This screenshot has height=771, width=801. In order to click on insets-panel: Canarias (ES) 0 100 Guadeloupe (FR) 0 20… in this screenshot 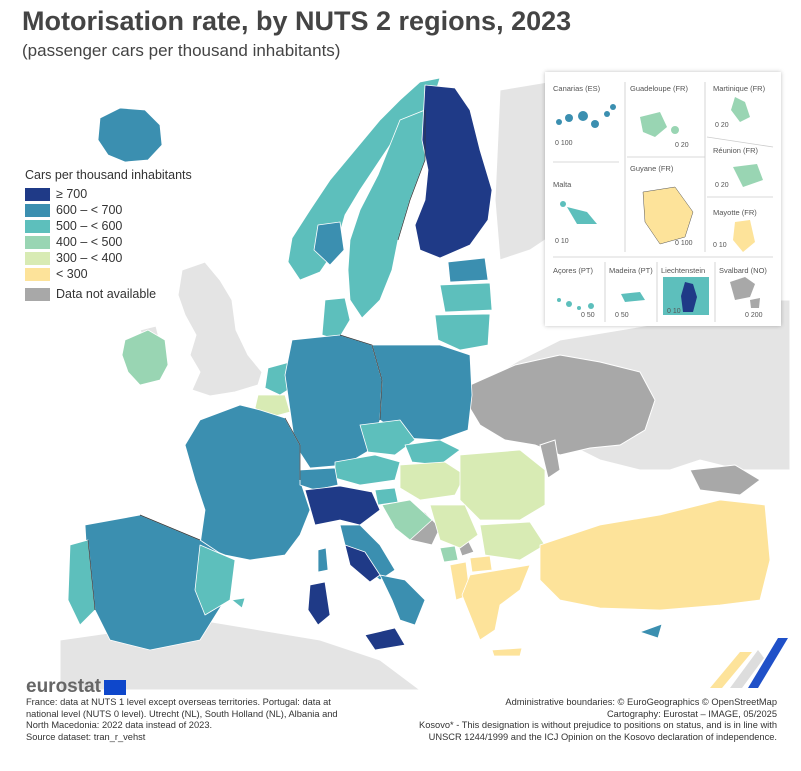, I will do `click(663, 199)`.